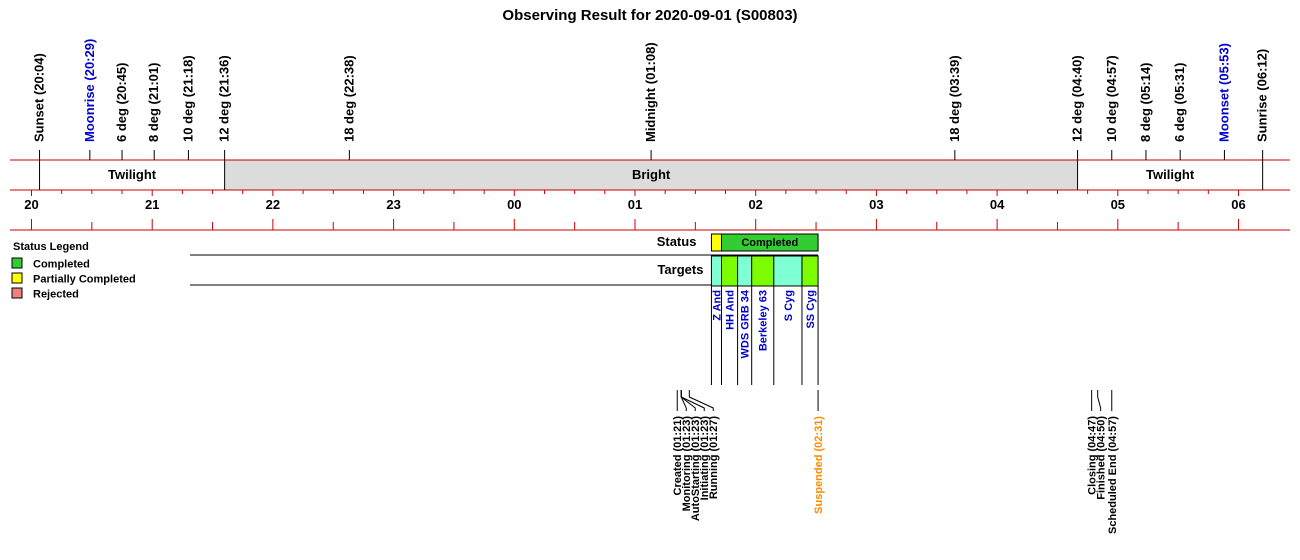  What do you see at coordinates (273, 204) in the screenshot?
I see `hour-tick-label: 22` at bounding box center [273, 204].